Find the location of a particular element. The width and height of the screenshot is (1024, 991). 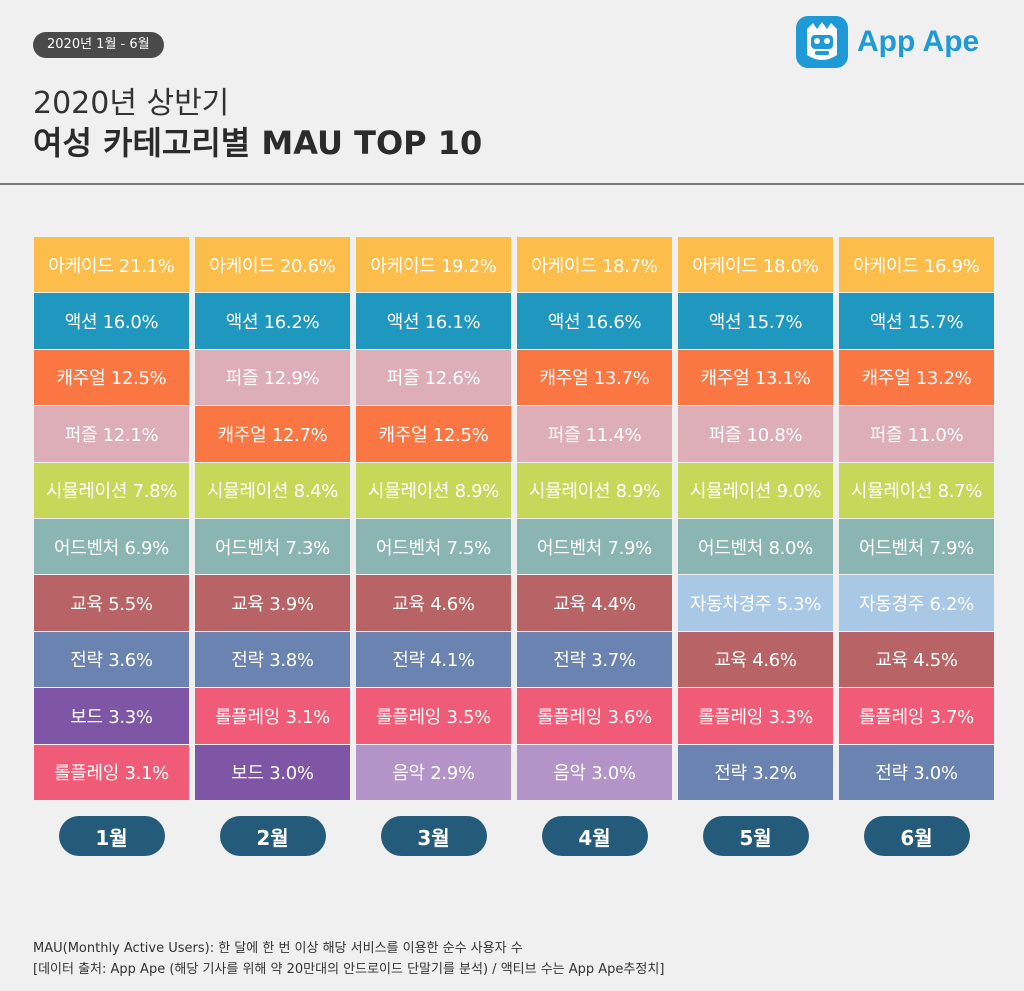

cell-1-rank-7: 교육 5.5% is located at coordinates (111, 603).